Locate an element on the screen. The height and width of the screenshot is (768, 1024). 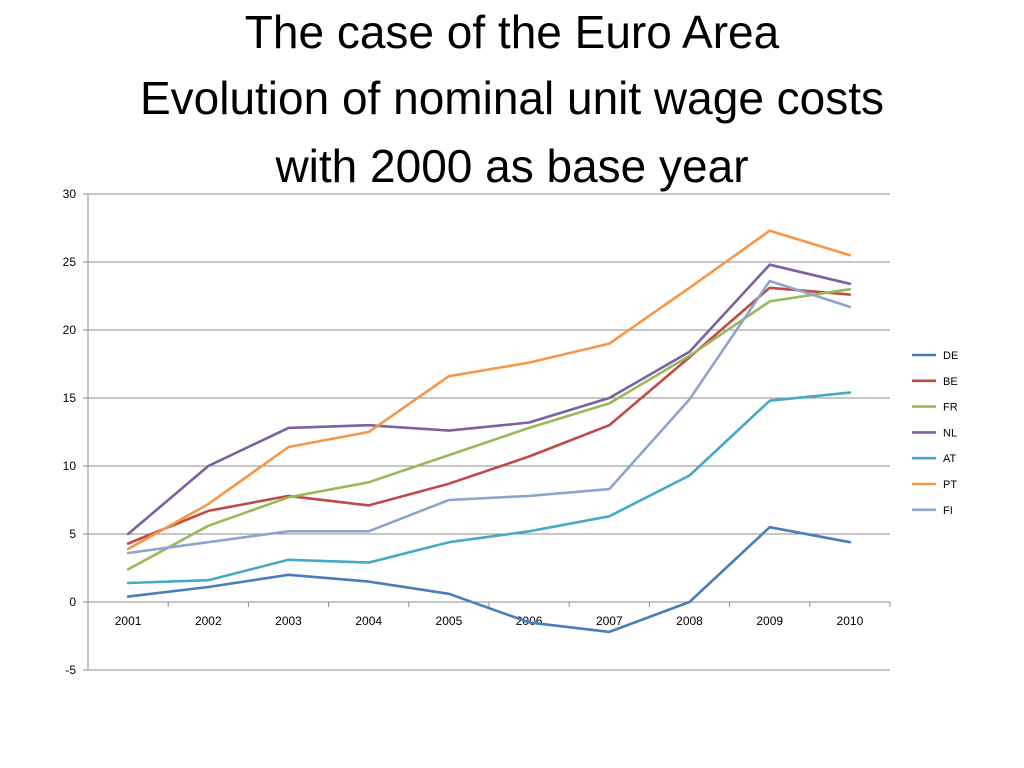
chart-title-line-1: The case of the Euro Area is located at coordinates (512, 32).